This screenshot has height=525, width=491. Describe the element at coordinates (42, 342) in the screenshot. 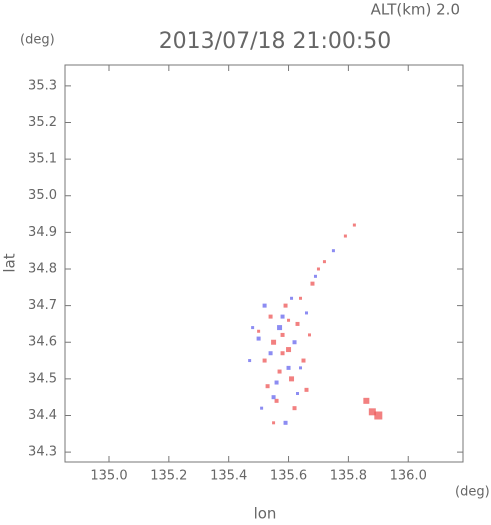

I see `y-tick-label: 34.6` at that location.